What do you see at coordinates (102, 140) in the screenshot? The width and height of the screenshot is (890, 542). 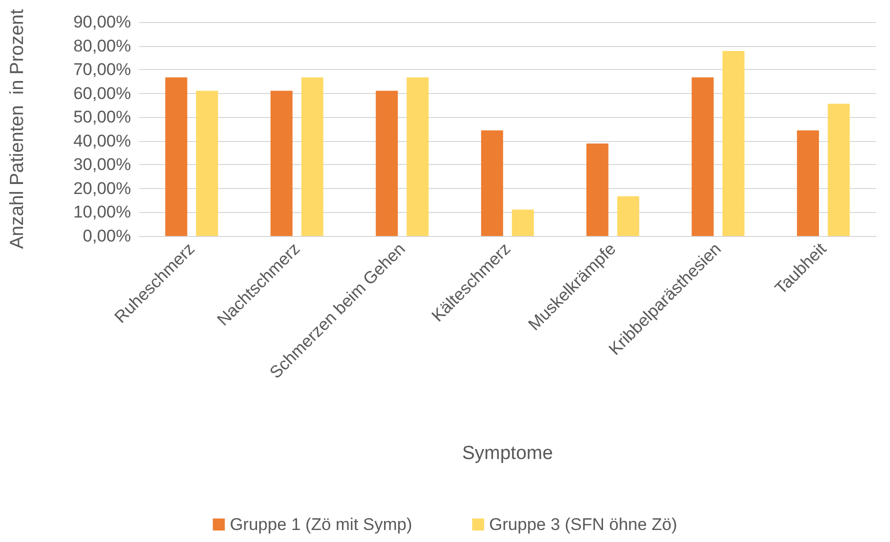 I see `y-tick-label: 40,00%` at bounding box center [102, 140].